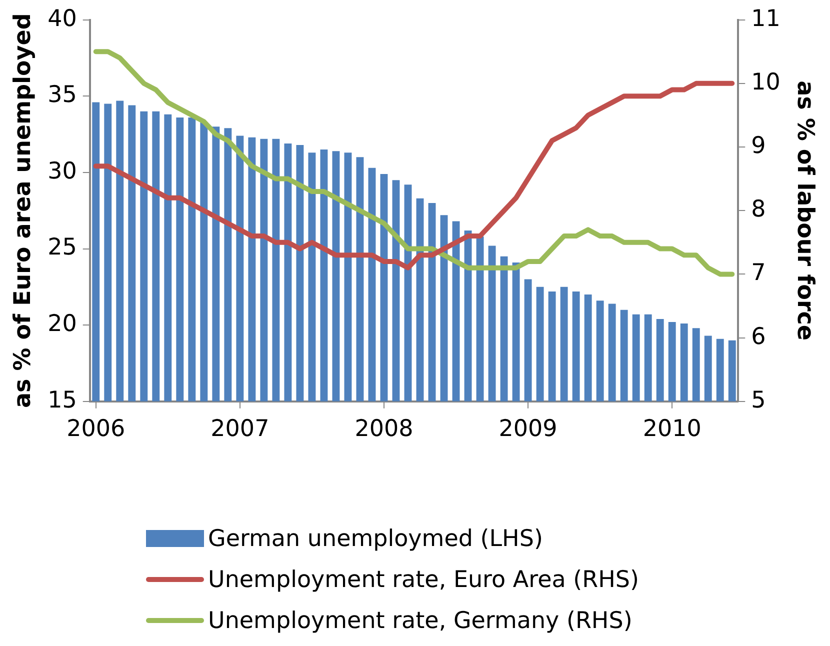  Describe the element at coordinates (765, 19) in the screenshot. I see `y2-tick-label: 11` at that location.